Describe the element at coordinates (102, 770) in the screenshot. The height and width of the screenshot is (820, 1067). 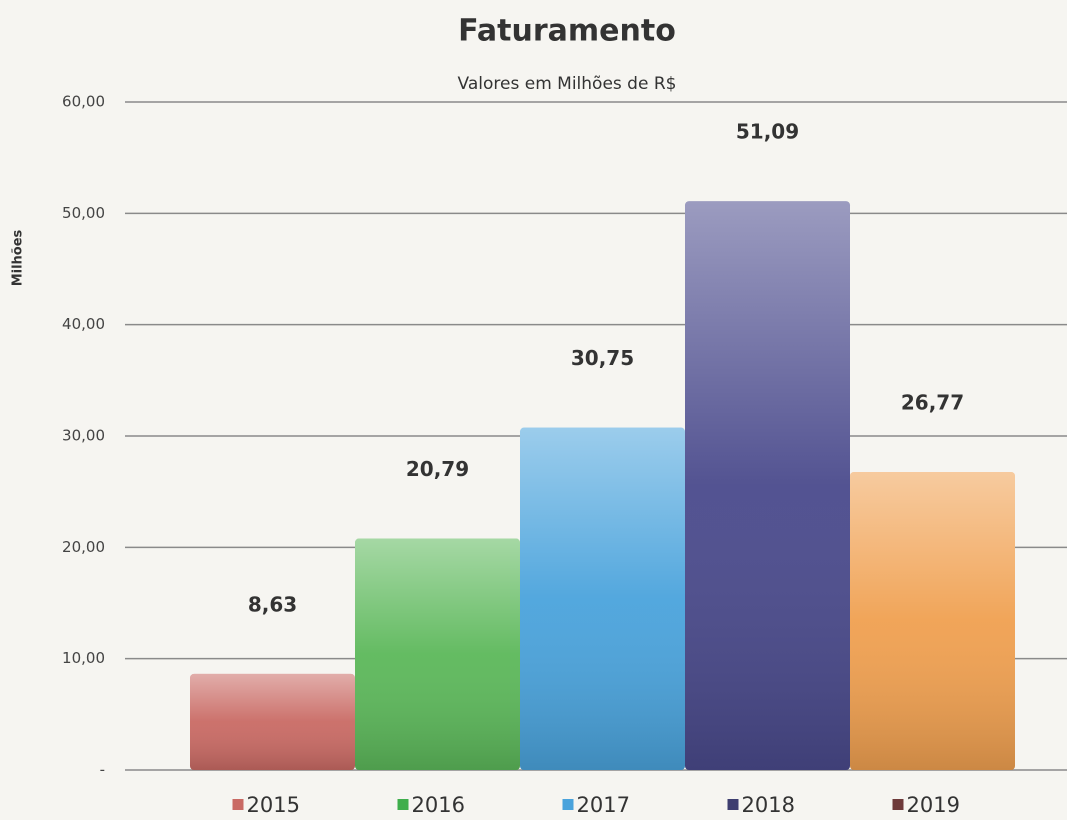
I see `y-tick-label: -` at that location.